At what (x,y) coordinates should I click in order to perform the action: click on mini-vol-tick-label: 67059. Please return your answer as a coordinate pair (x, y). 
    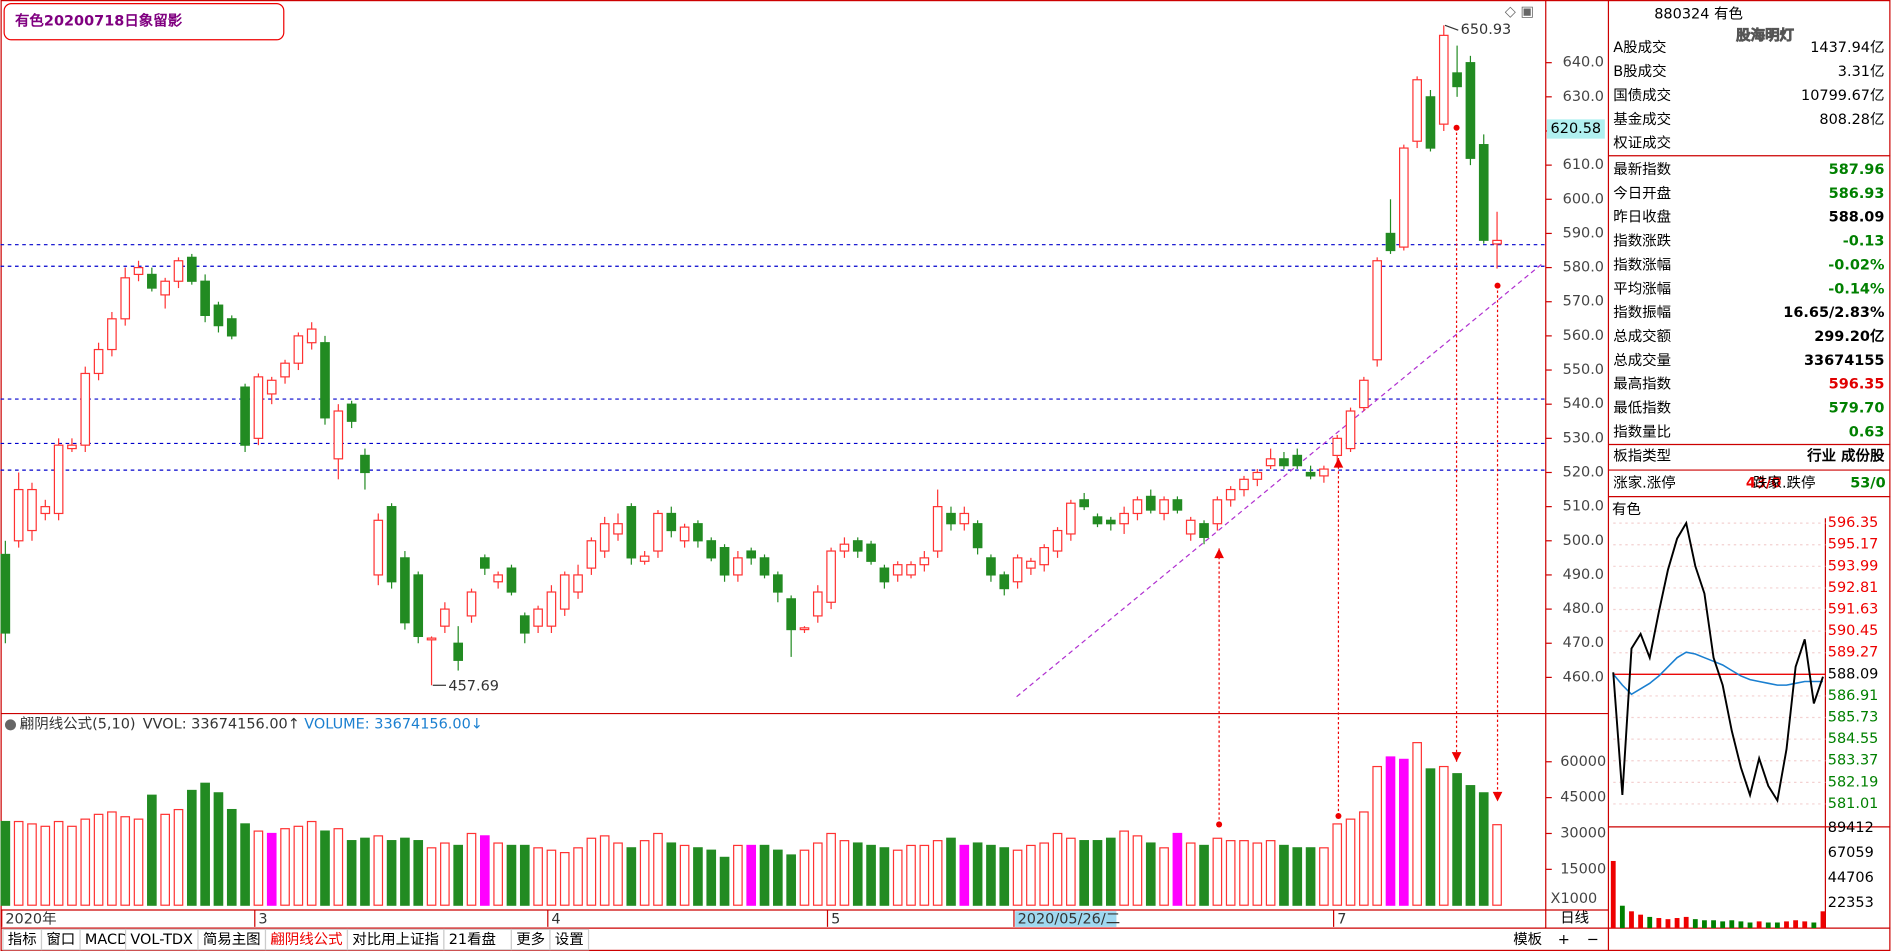
    Looking at the image, I should click on (1851, 853).